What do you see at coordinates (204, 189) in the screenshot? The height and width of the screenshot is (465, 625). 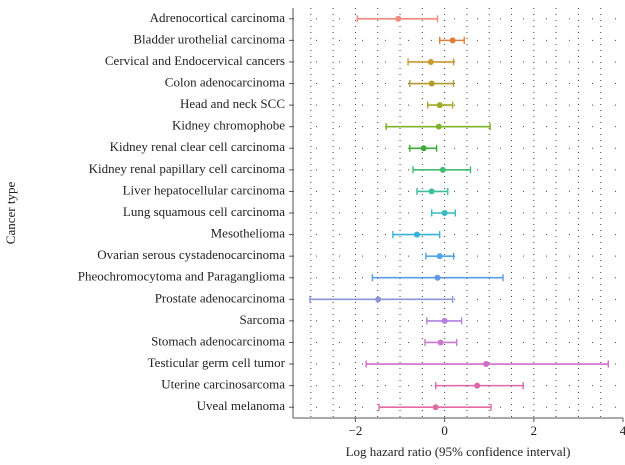 I see `y-tick-label: Liver hepatocellular carcinoma` at bounding box center [204, 189].